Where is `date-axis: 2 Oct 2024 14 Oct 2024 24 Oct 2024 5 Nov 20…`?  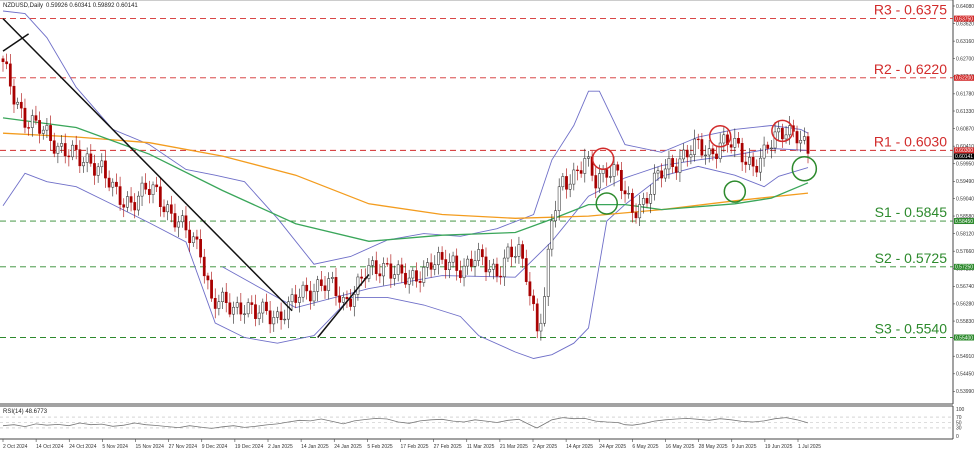 date-axis: 2 Oct 2024 14 Oct 2024 24 Oct 2024 5 Nov 20… is located at coordinates (411, 444).